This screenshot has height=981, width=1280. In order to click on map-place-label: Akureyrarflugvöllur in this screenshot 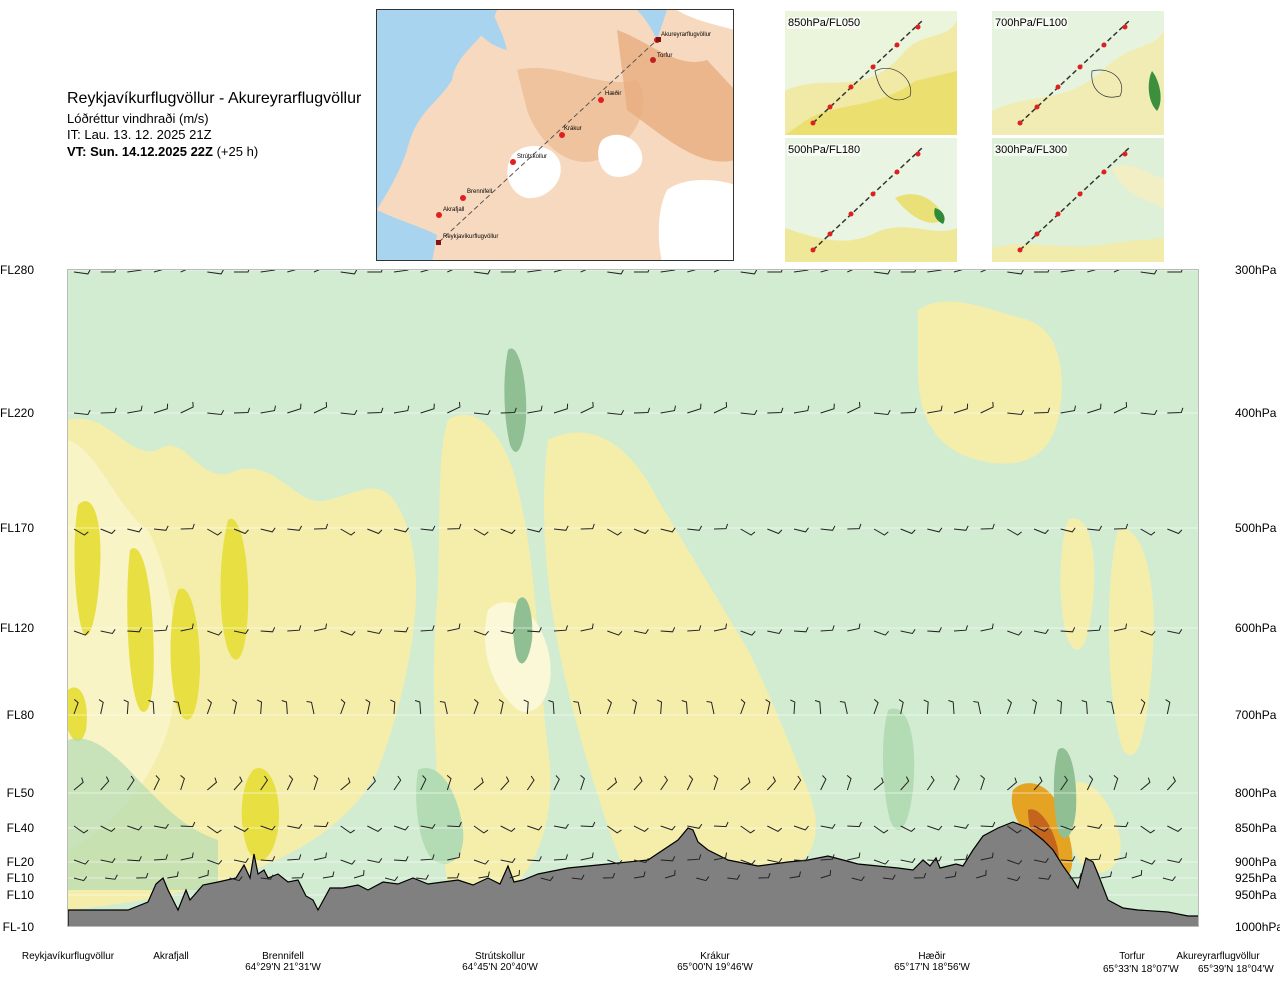, I will do `click(686, 35)`.